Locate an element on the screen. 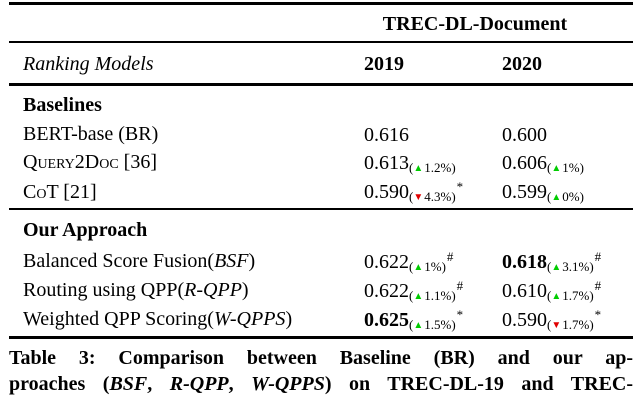 Image resolution: width=640 pixels, height=400 pixels. score-2019: 0.590(▼4.3%)* is located at coordinates (414, 191).